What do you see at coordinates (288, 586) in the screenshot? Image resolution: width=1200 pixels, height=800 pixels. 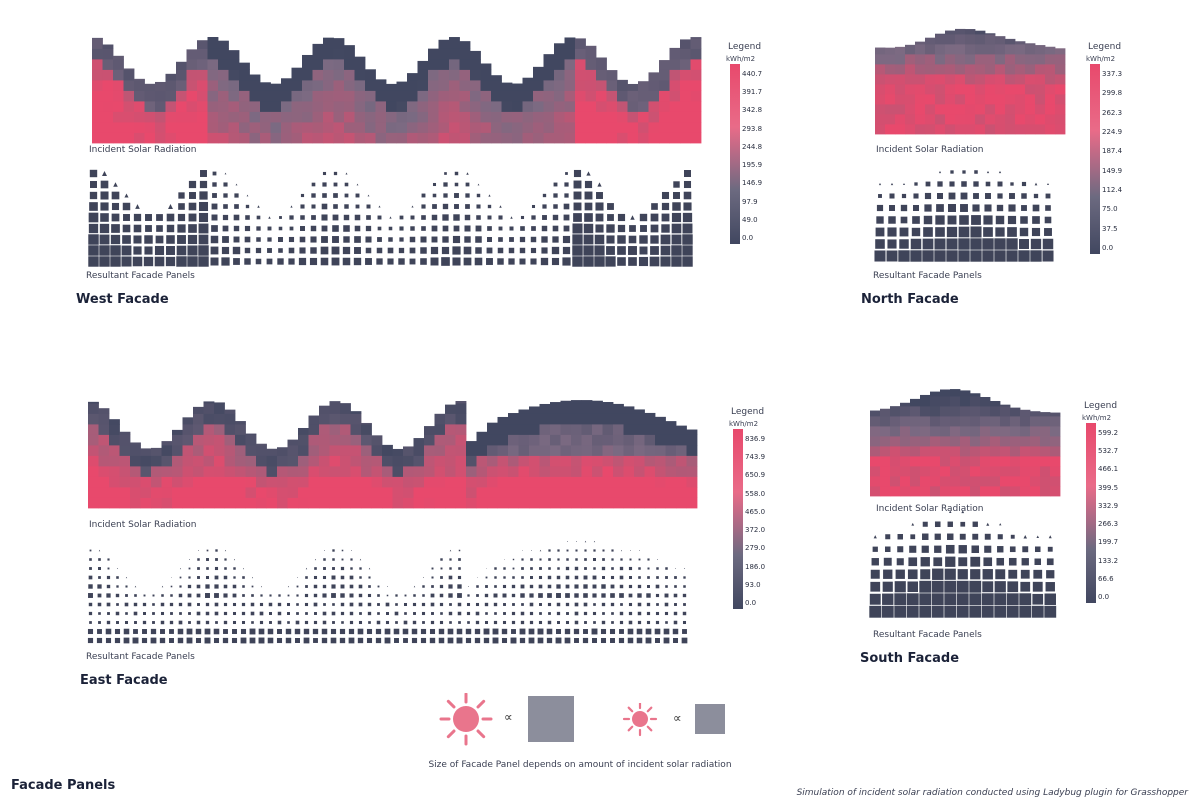 I see `east-edge-panel` at bounding box center [288, 586].